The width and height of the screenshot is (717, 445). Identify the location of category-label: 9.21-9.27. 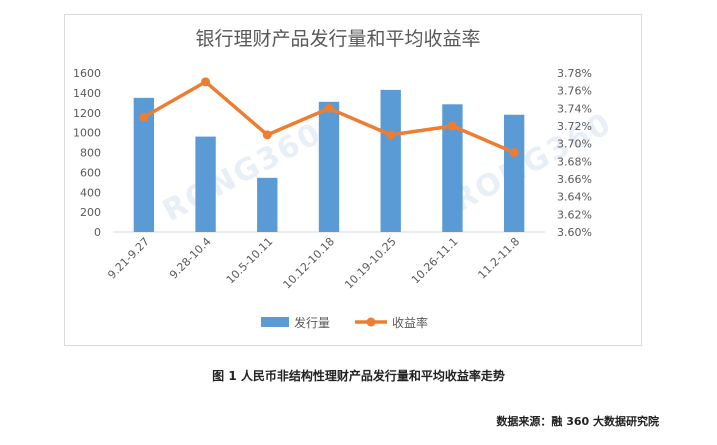
(128, 258).